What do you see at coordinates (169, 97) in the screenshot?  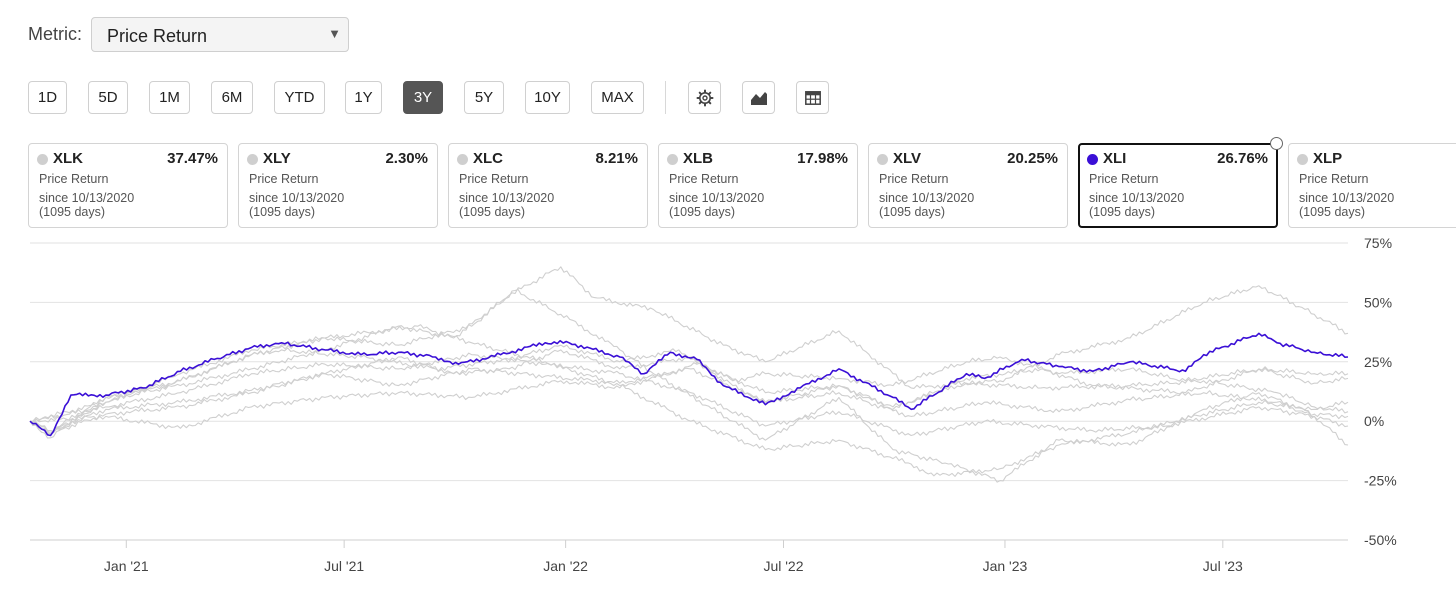 I see `range-1m-button: 1M` at bounding box center [169, 97].